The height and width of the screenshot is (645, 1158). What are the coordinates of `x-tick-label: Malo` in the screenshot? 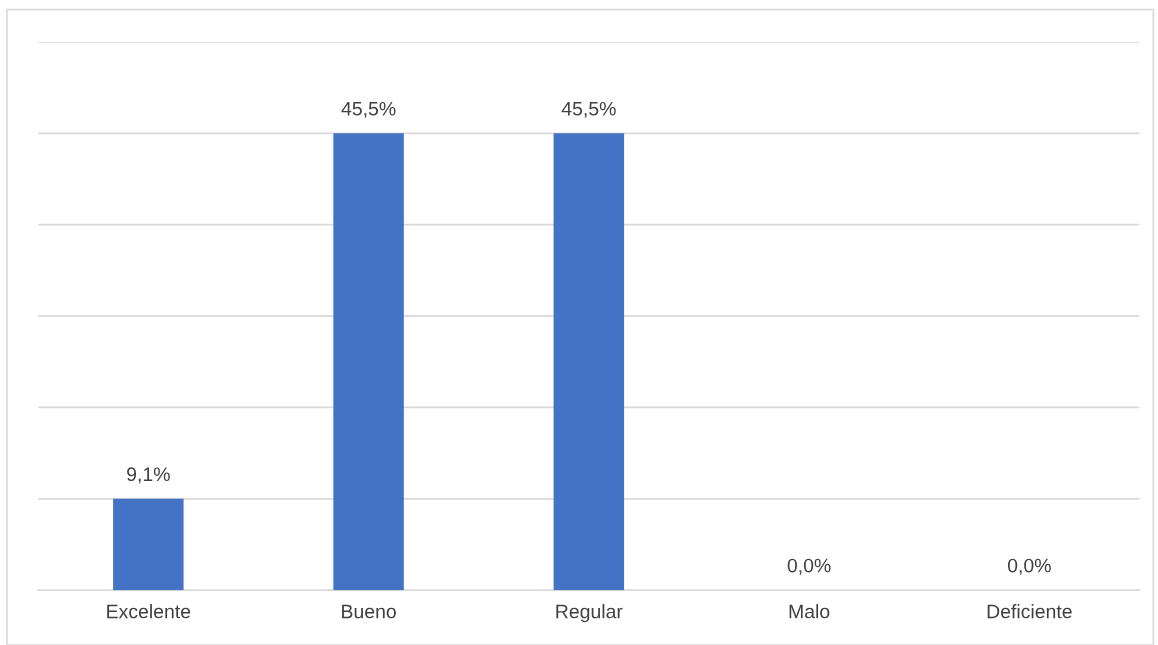 It's located at (809, 611).